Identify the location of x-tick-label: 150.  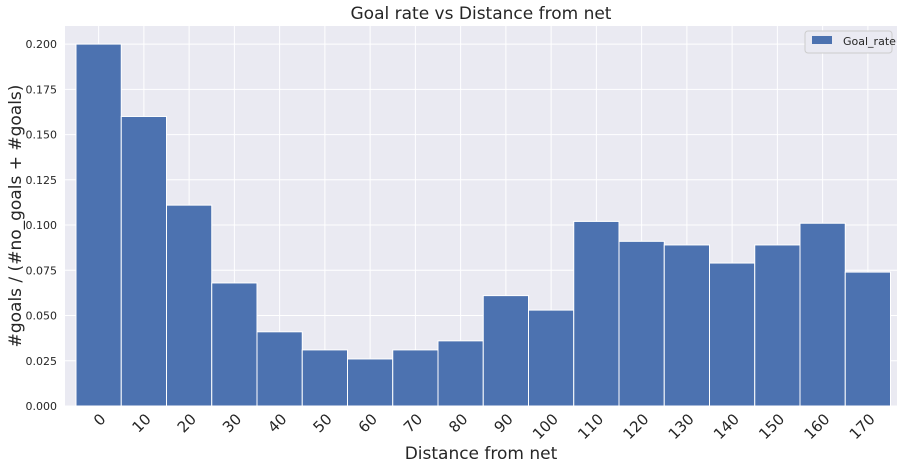
(771, 426).